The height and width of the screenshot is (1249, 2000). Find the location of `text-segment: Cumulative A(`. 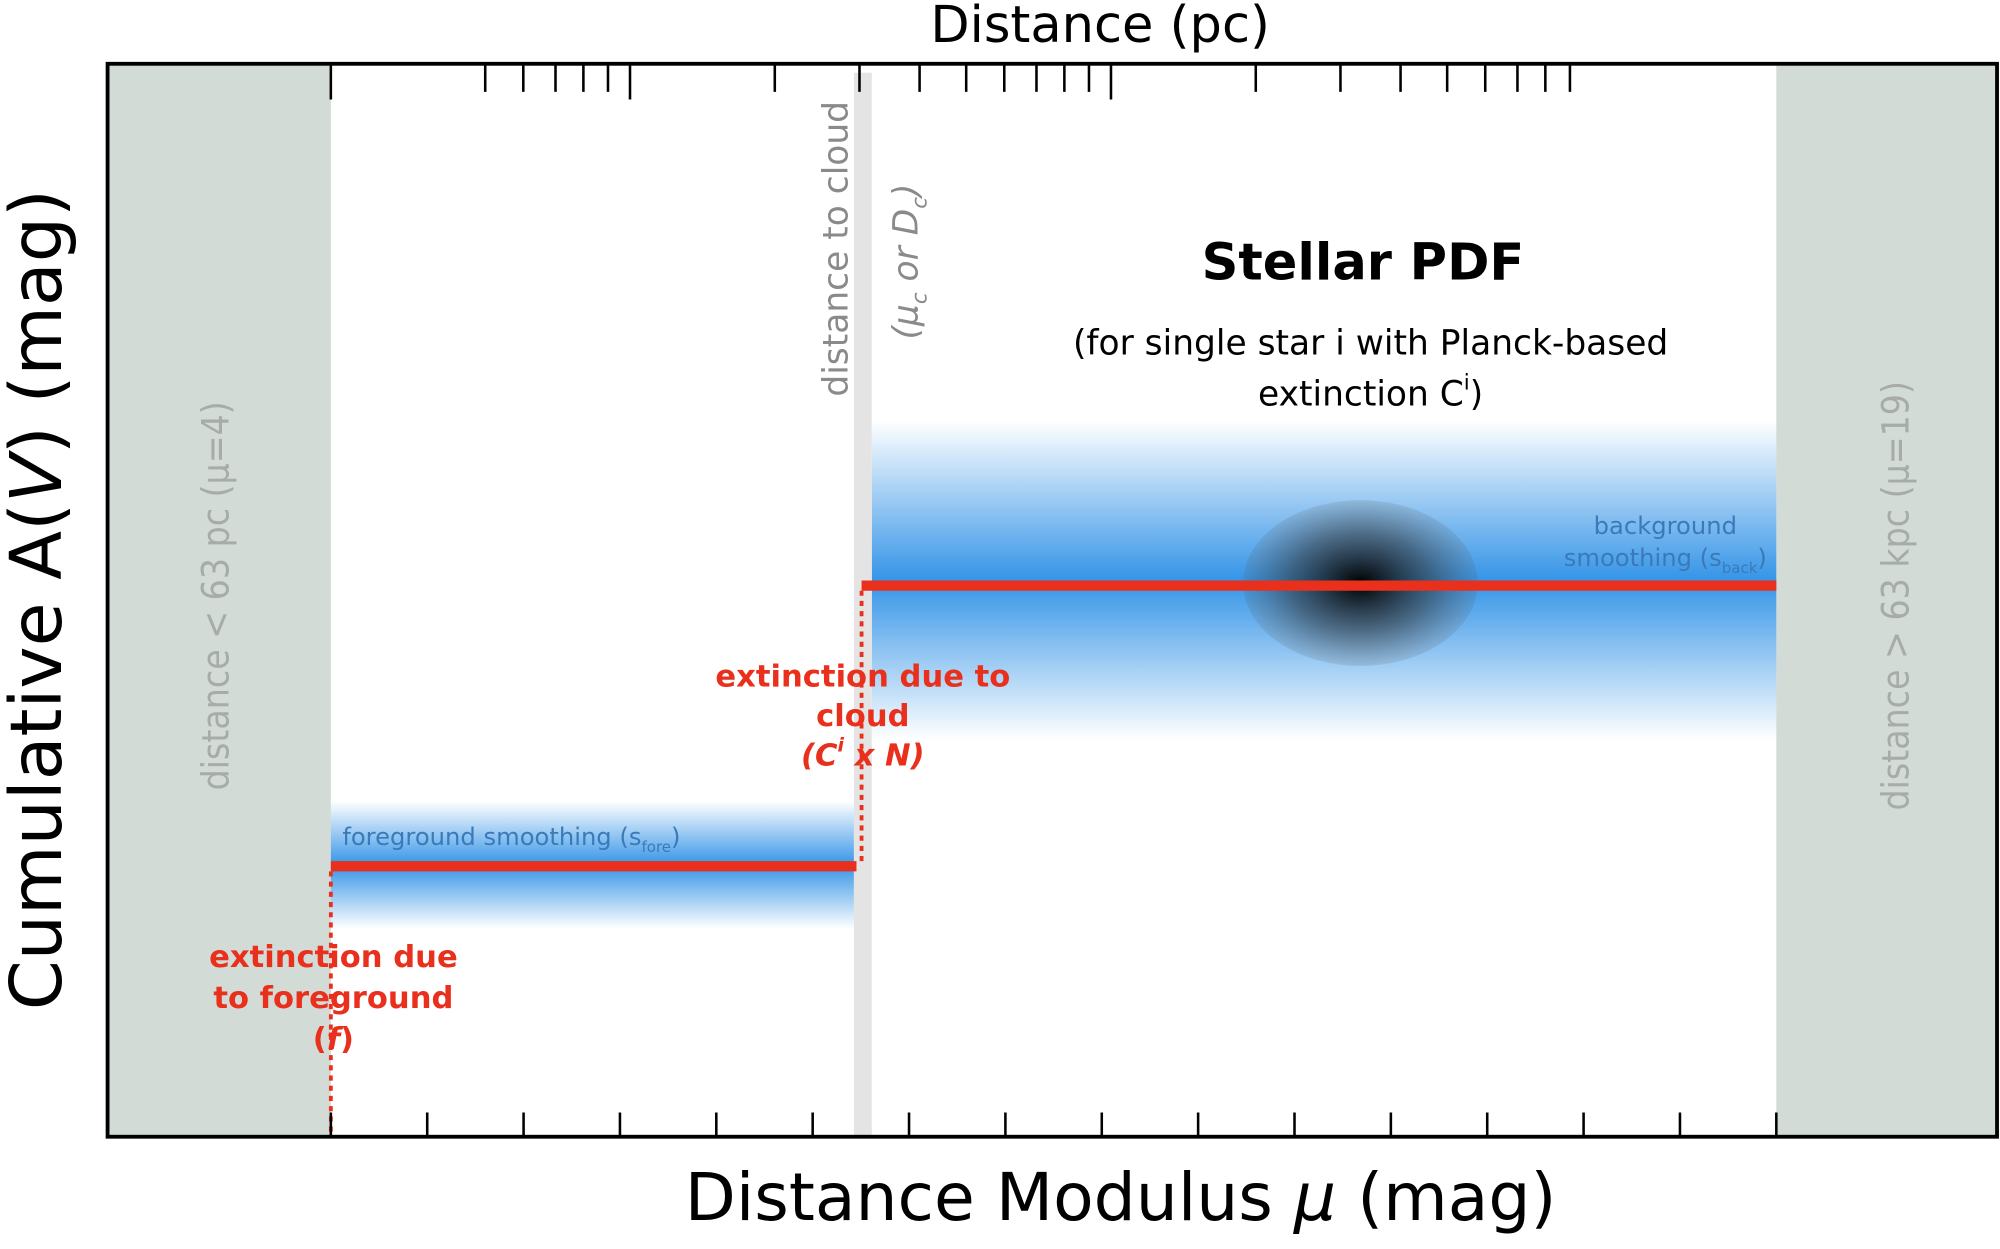

text-segment: Cumulative A( is located at coordinates (39, 756).